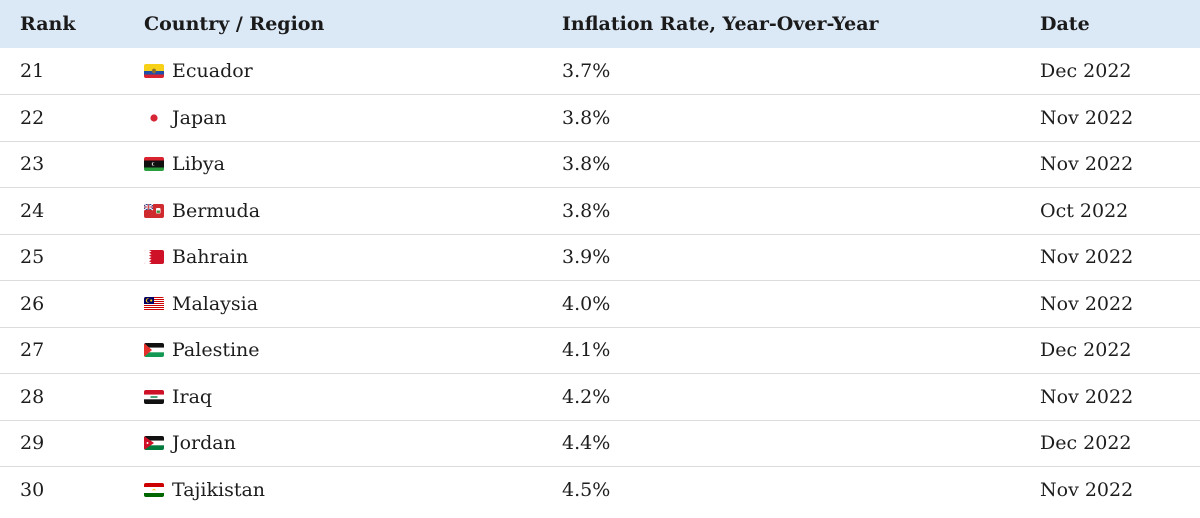  I want to click on japan-flag-icon, so click(154, 117).